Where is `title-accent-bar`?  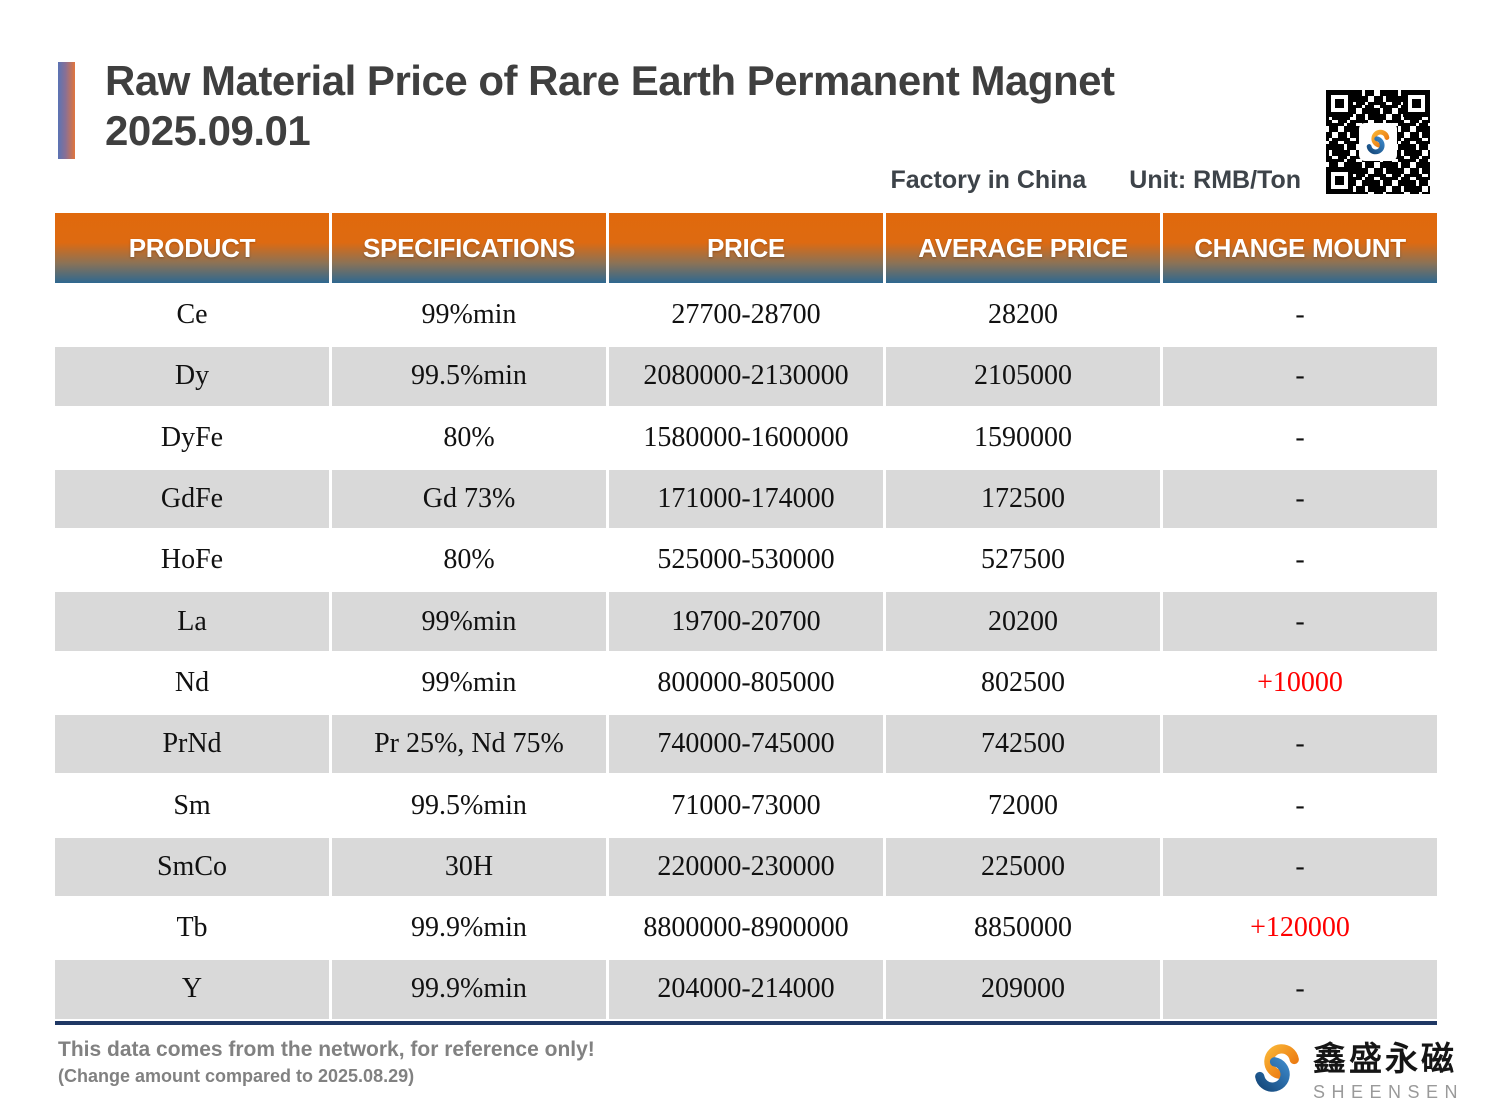 title-accent-bar is located at coordinates (66, 110).